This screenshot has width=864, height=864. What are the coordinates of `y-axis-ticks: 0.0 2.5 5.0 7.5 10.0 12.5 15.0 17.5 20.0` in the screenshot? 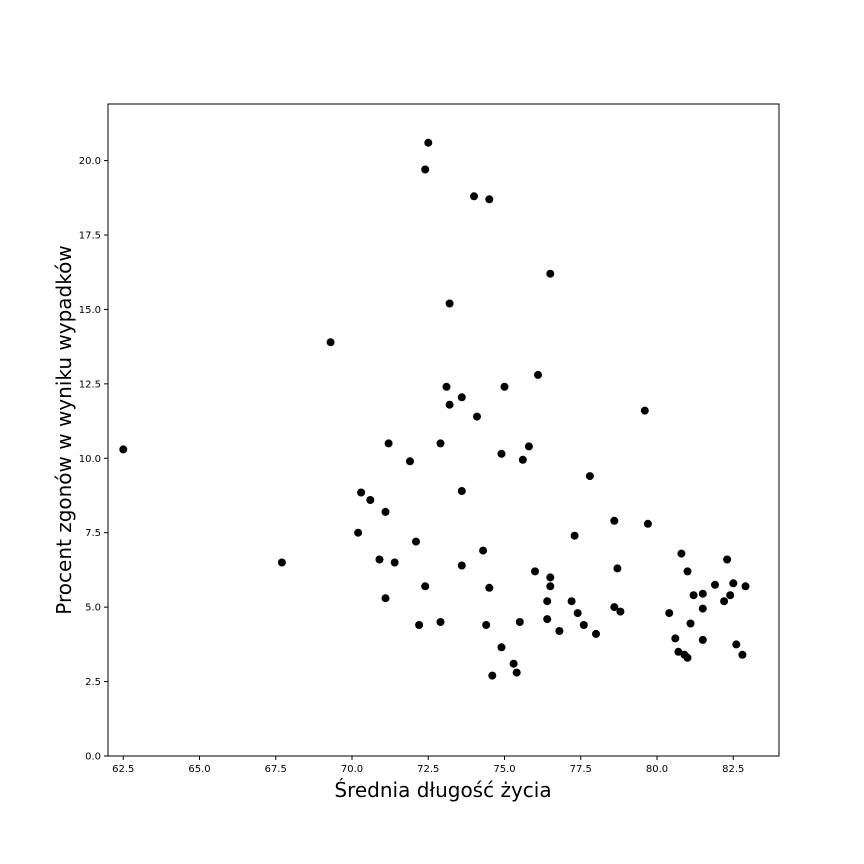 It's located at (93, 459).